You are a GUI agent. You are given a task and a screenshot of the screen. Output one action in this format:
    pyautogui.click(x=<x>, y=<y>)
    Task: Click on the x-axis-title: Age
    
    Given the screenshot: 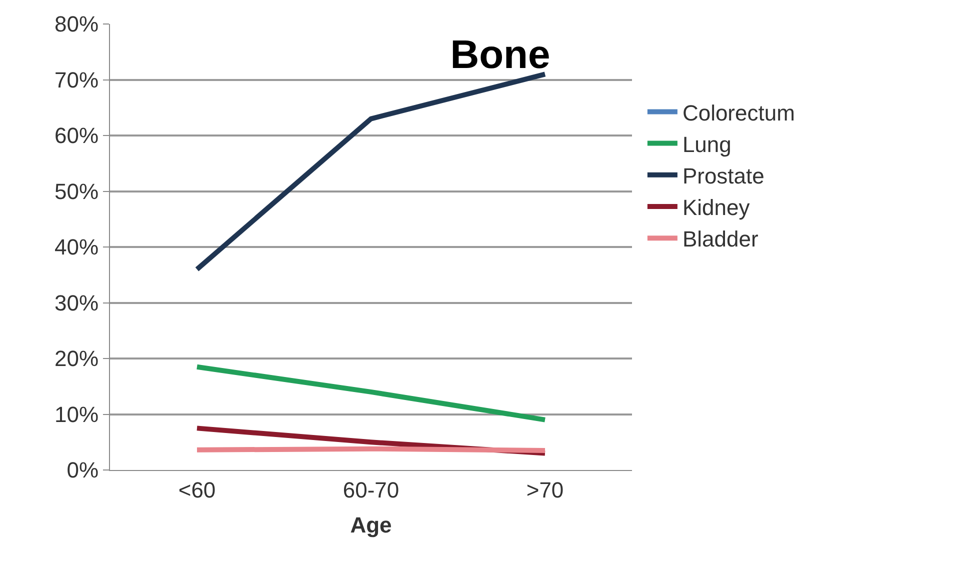 What is the action you would take?
    pyautogui.click(x=371, y=525)
    